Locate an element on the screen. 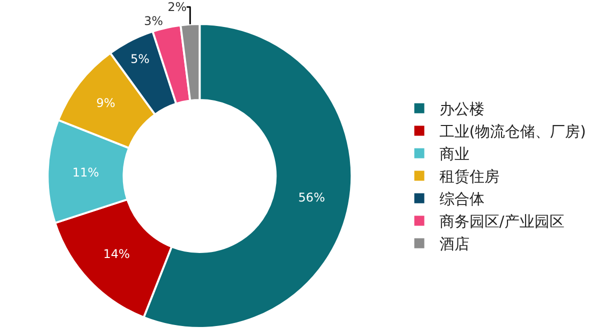 Image resolution: width=605 pixels, height=328 pixels. legend-label: 办公楼 is located at coordinates (461, 109).